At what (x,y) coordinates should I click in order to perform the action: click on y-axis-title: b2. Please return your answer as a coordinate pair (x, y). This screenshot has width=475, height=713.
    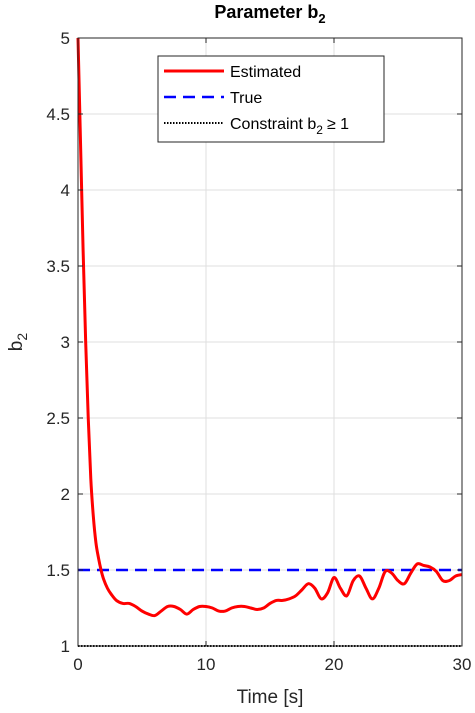
    Looking at the image, I should click on (18, 342).